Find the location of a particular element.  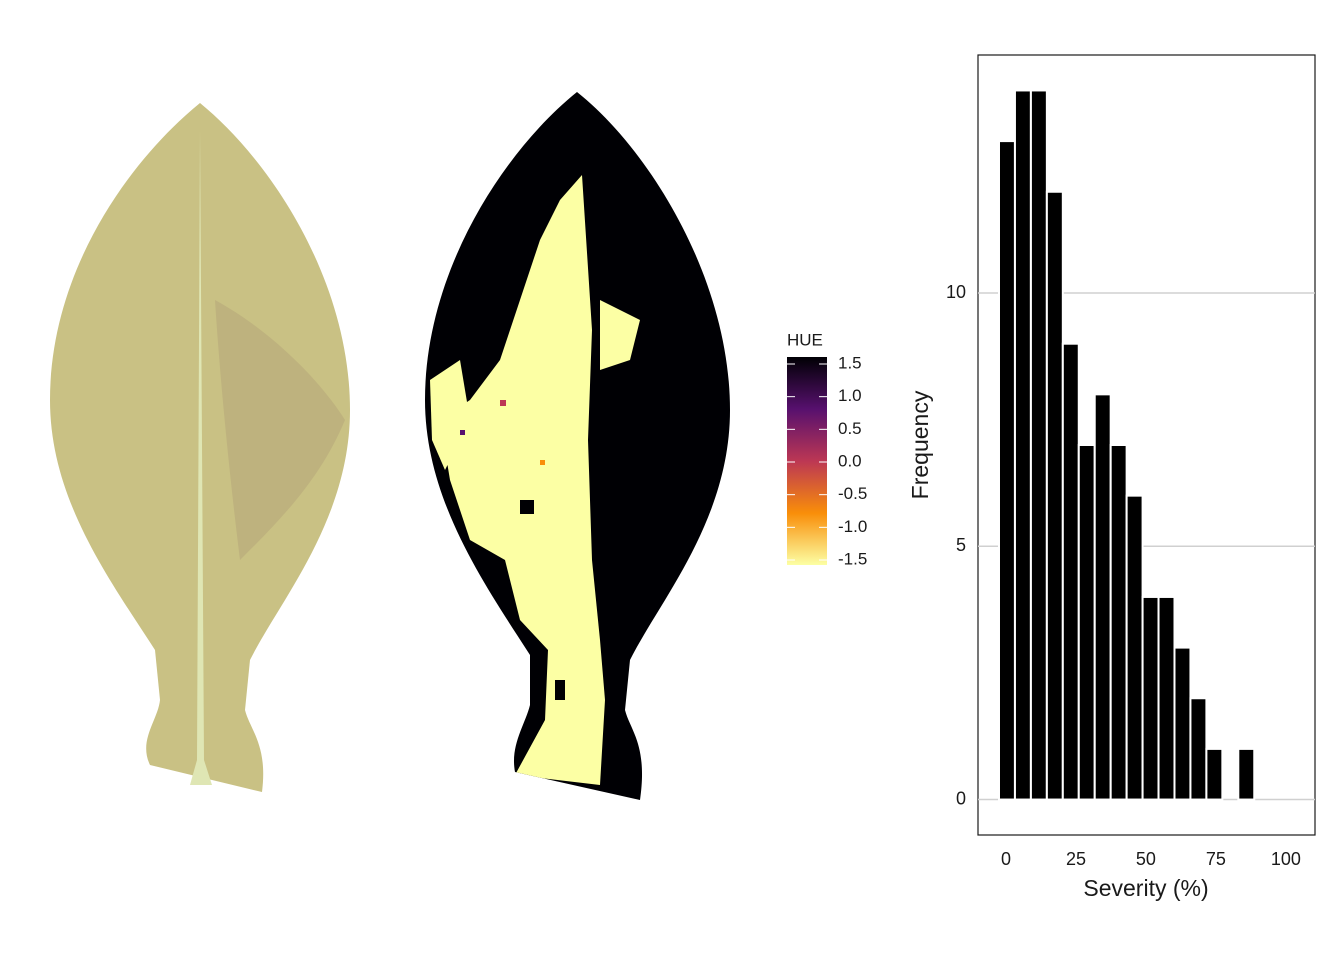

colorbar-label: 1.0 is located at coordinates (850, 395).